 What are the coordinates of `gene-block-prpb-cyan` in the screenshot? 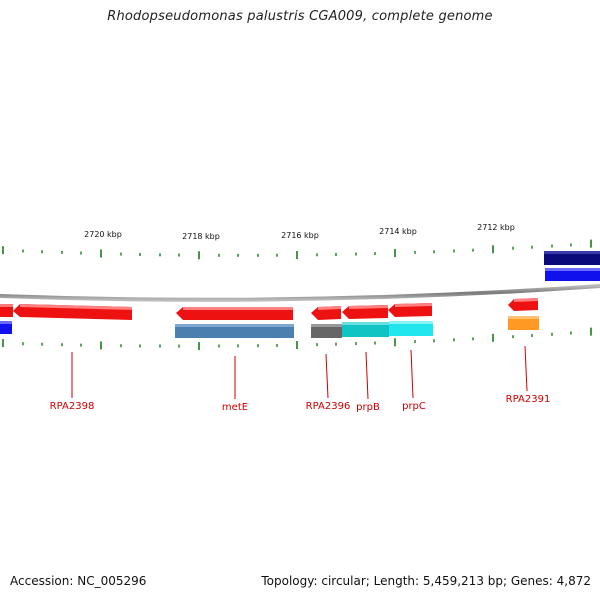 It's located at (365, 329).